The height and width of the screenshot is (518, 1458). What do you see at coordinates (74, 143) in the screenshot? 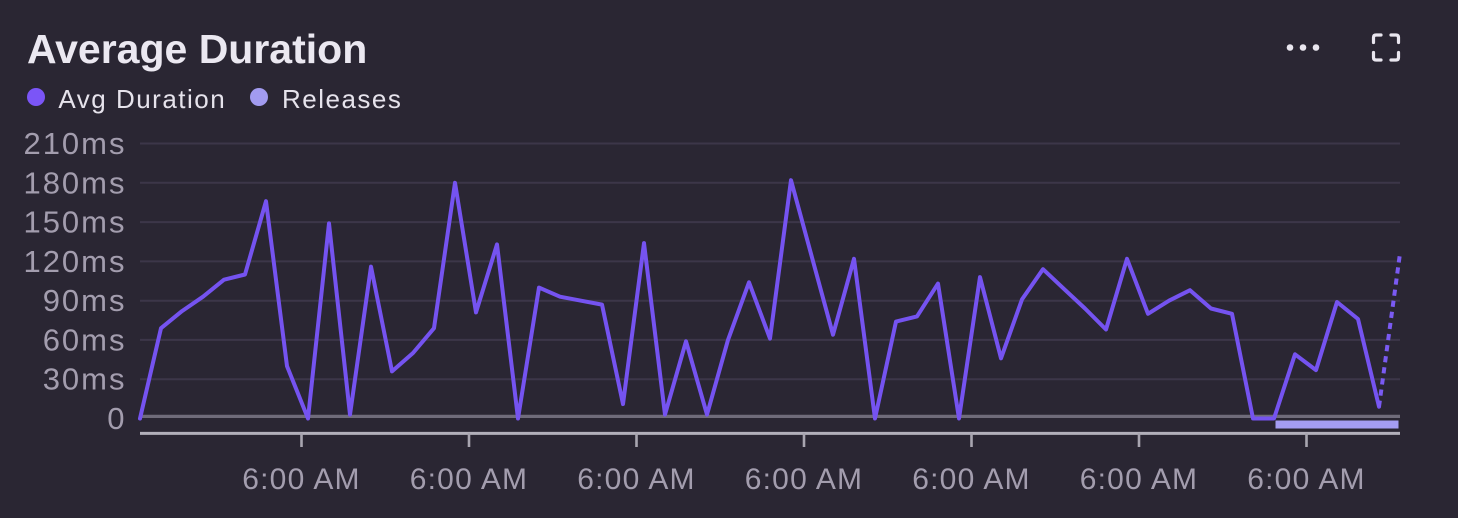
I see `svg-text: 210ms` at bounding box center [74, 143].